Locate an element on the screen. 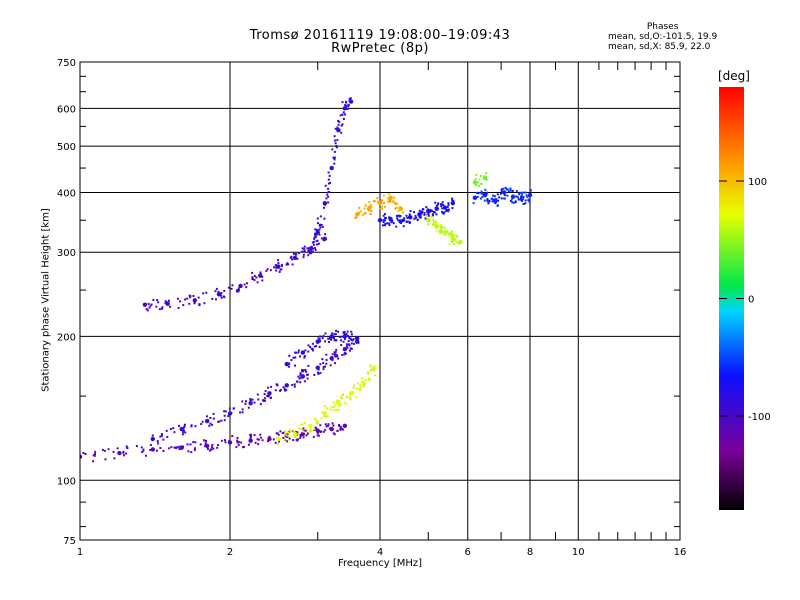 The width and height of the screenshot is (800, 600). stats-line-o: mean, sd,O:-101.5, 19.9 is located at coordinates (663, 37).